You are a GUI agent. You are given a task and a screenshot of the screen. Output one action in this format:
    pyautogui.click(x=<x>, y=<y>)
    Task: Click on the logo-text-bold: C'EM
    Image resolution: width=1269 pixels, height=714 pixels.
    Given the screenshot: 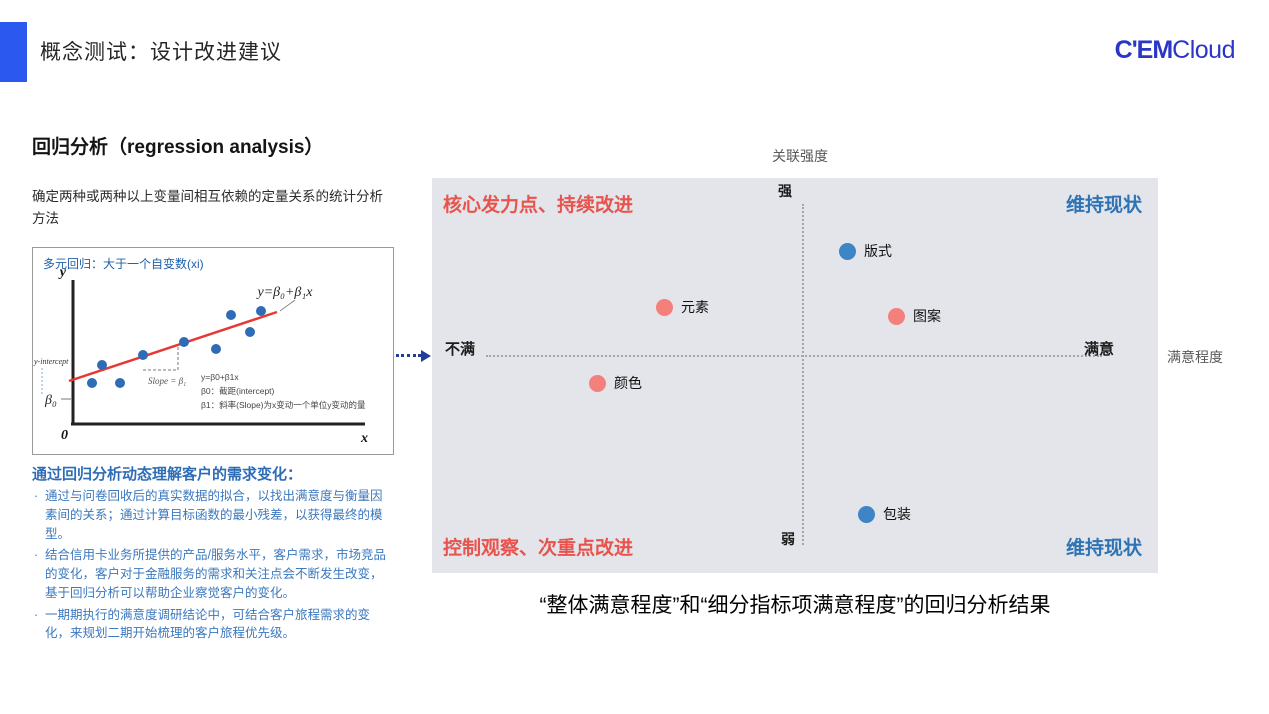 What is the action you would take?
    pyautogui.click(x=1143, y=50)
    